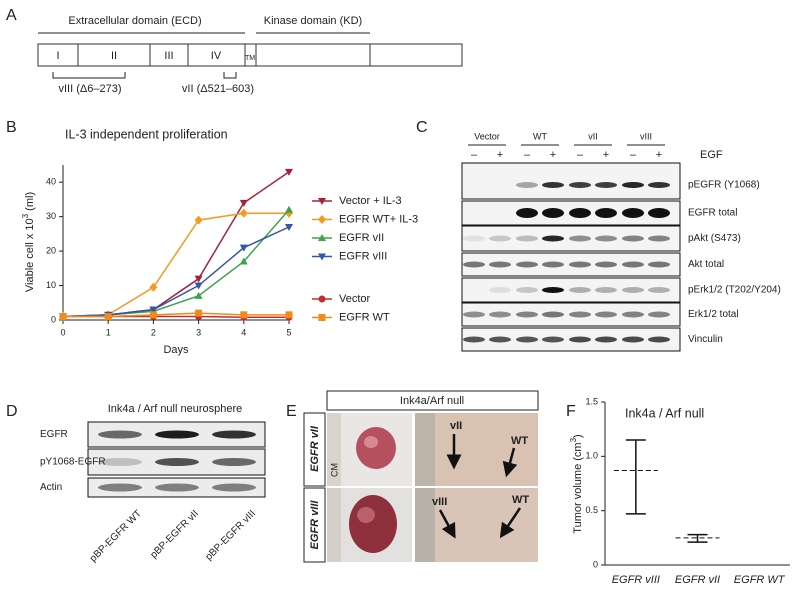 The height and width of the screenshot is (592, 800). I want to click on deletion-bracket, so click(89, 75).